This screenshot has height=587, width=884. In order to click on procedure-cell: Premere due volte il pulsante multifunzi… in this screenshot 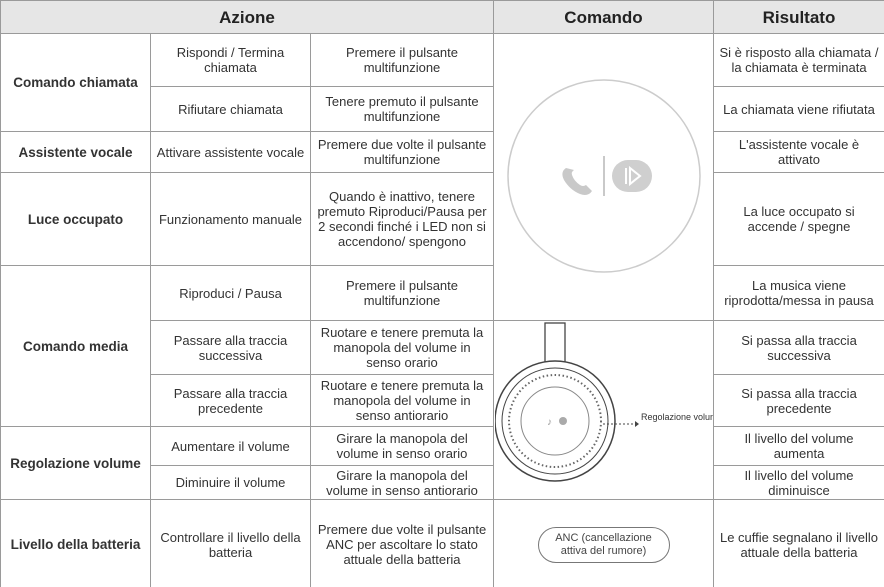, I will do `click(402, 152)`.